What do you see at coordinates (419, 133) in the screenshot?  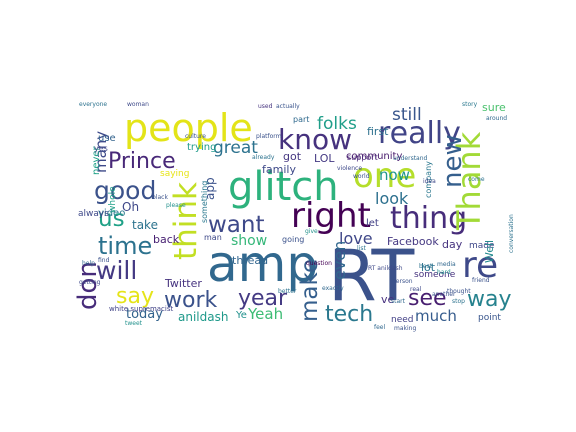 I see `cloud-word: really` at bounding box center [419, 133].